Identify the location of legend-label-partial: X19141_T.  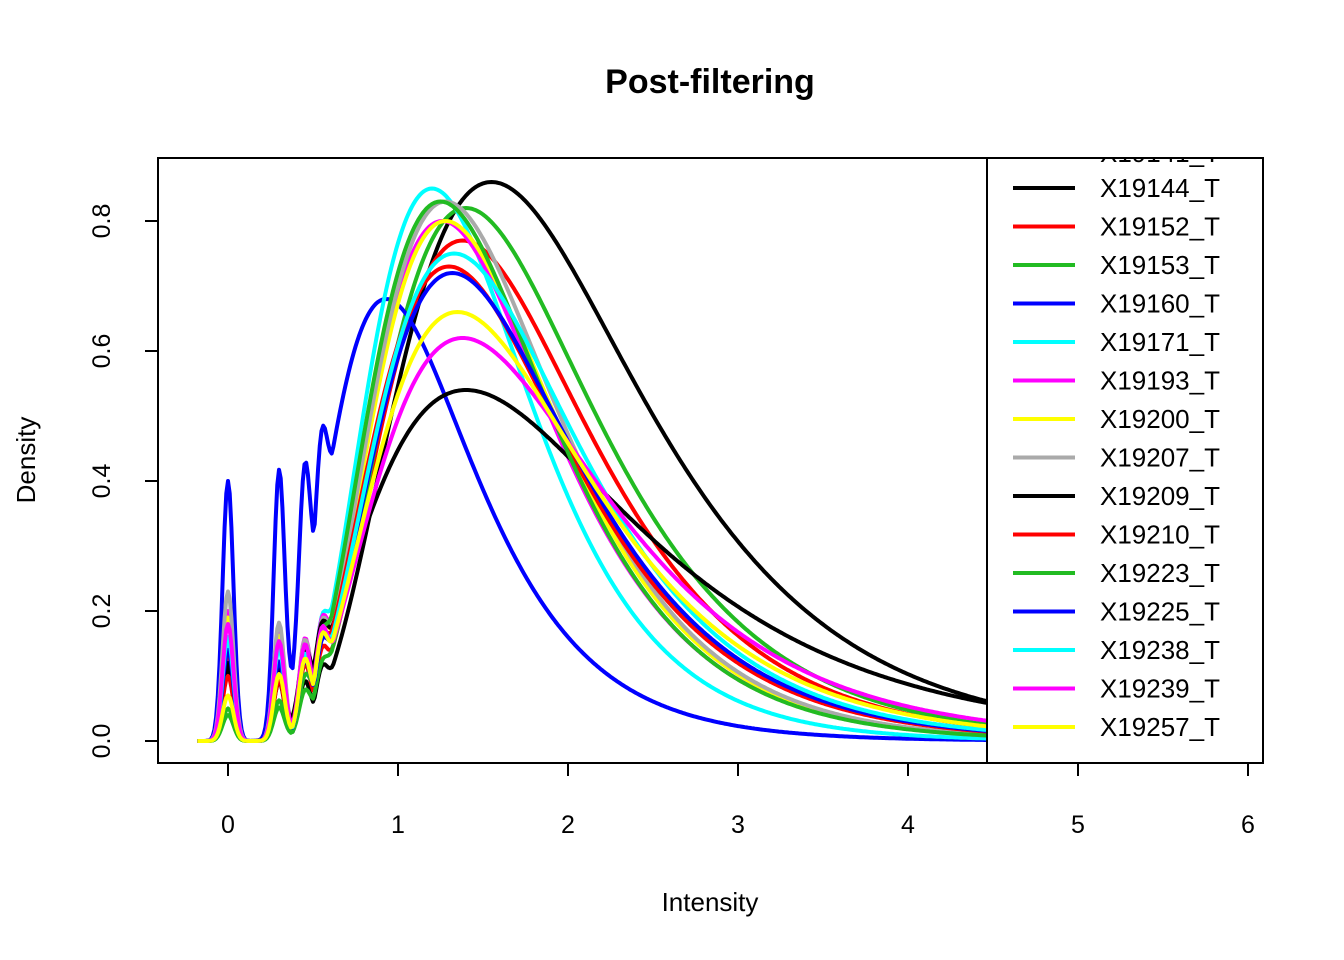
(1160, 153).